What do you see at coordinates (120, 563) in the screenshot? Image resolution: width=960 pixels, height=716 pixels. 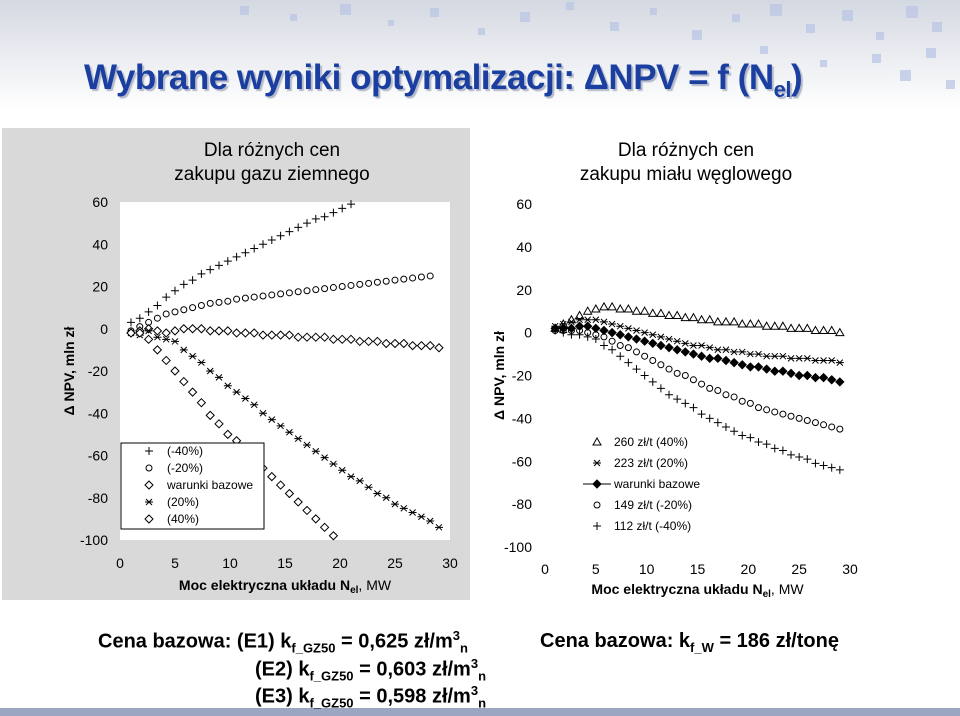 I see `x-tick-label: 0` at bounding box center [120, 563].